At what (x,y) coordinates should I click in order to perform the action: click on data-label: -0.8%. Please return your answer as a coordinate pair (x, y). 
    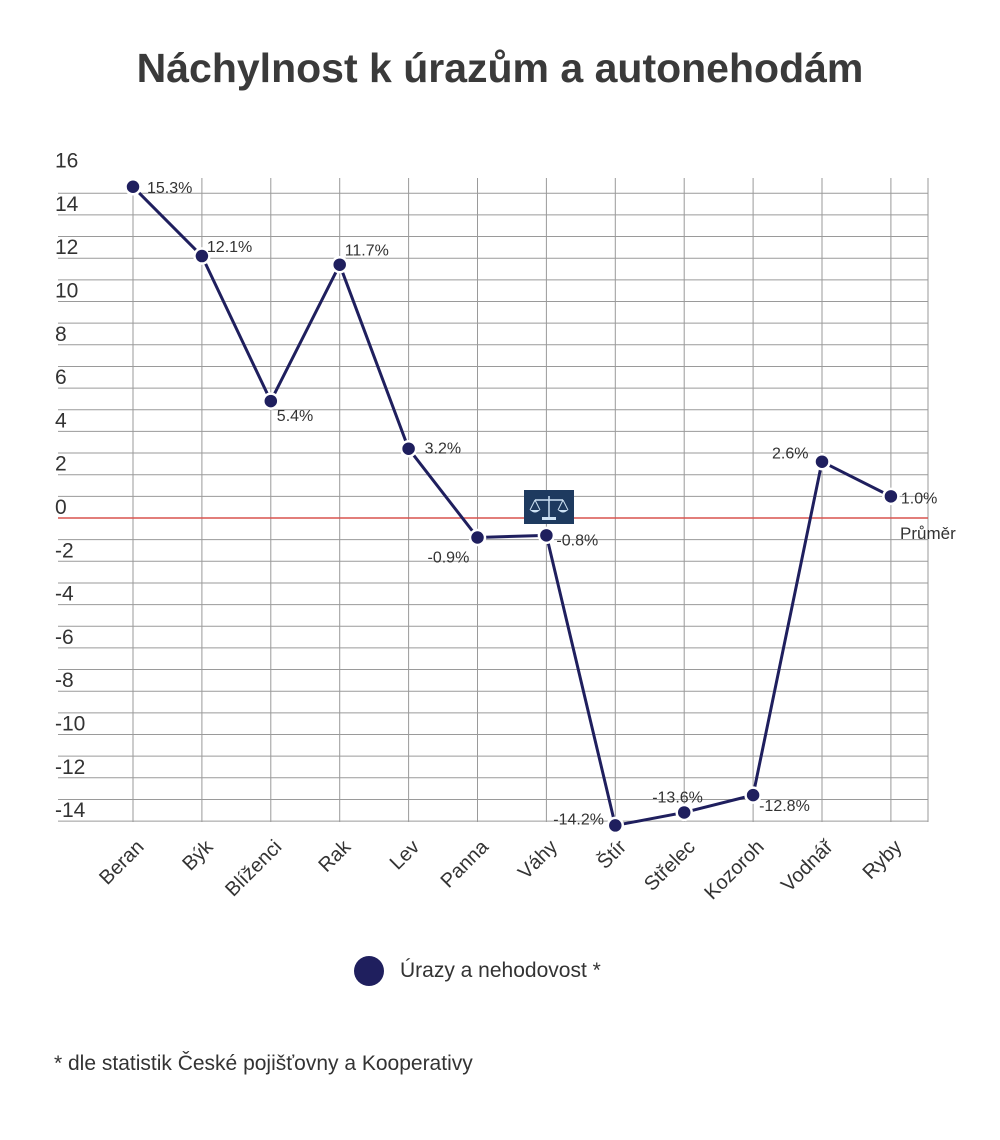
    Looking at the image, I should click on (577, 540).